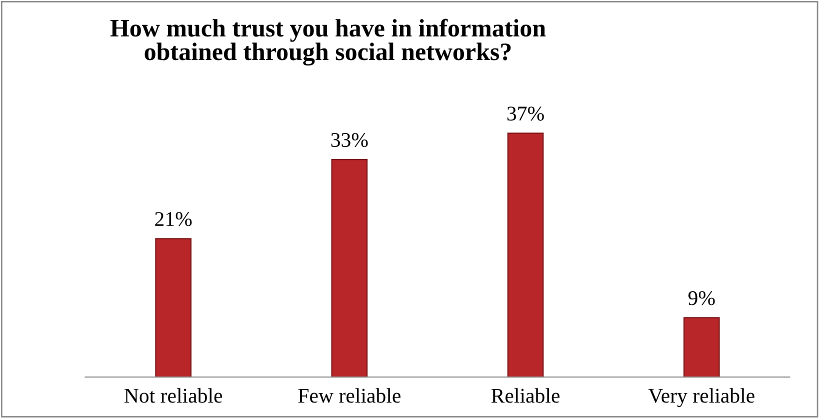  What do you see at coordinates (701, 398) in the screenshot?
I see `x-tick-label: Very reliable` at bounding box center [701, 398].